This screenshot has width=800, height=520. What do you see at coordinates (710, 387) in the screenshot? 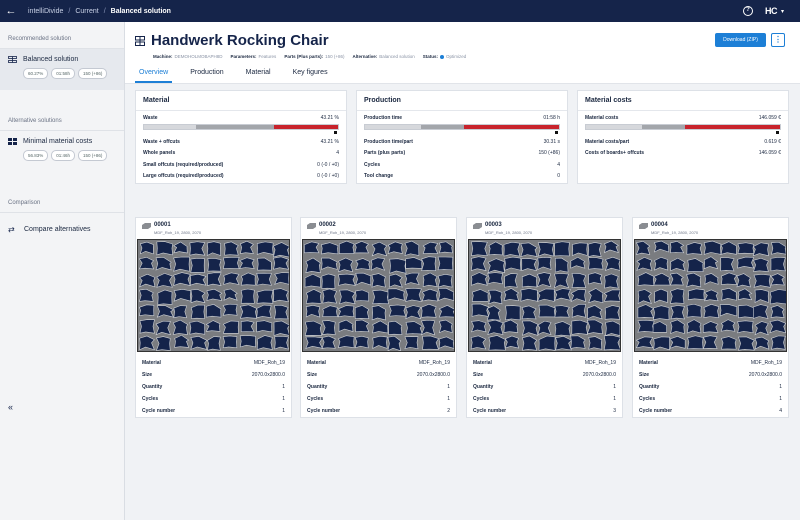
I see `pattern-row: Quantity 1` at bounding box center [710, 387].